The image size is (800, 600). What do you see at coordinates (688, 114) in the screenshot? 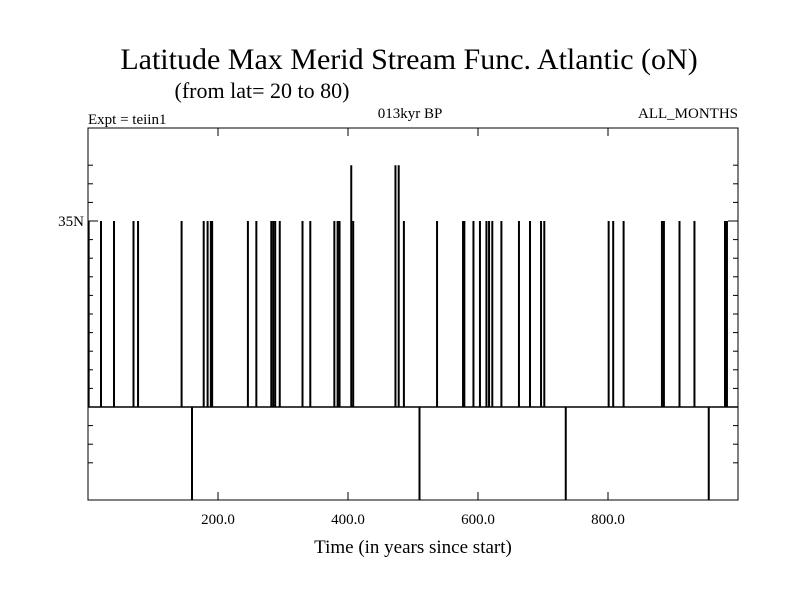
I see `months-label: ALL_MONTHS` at bounding box center [688, 114].